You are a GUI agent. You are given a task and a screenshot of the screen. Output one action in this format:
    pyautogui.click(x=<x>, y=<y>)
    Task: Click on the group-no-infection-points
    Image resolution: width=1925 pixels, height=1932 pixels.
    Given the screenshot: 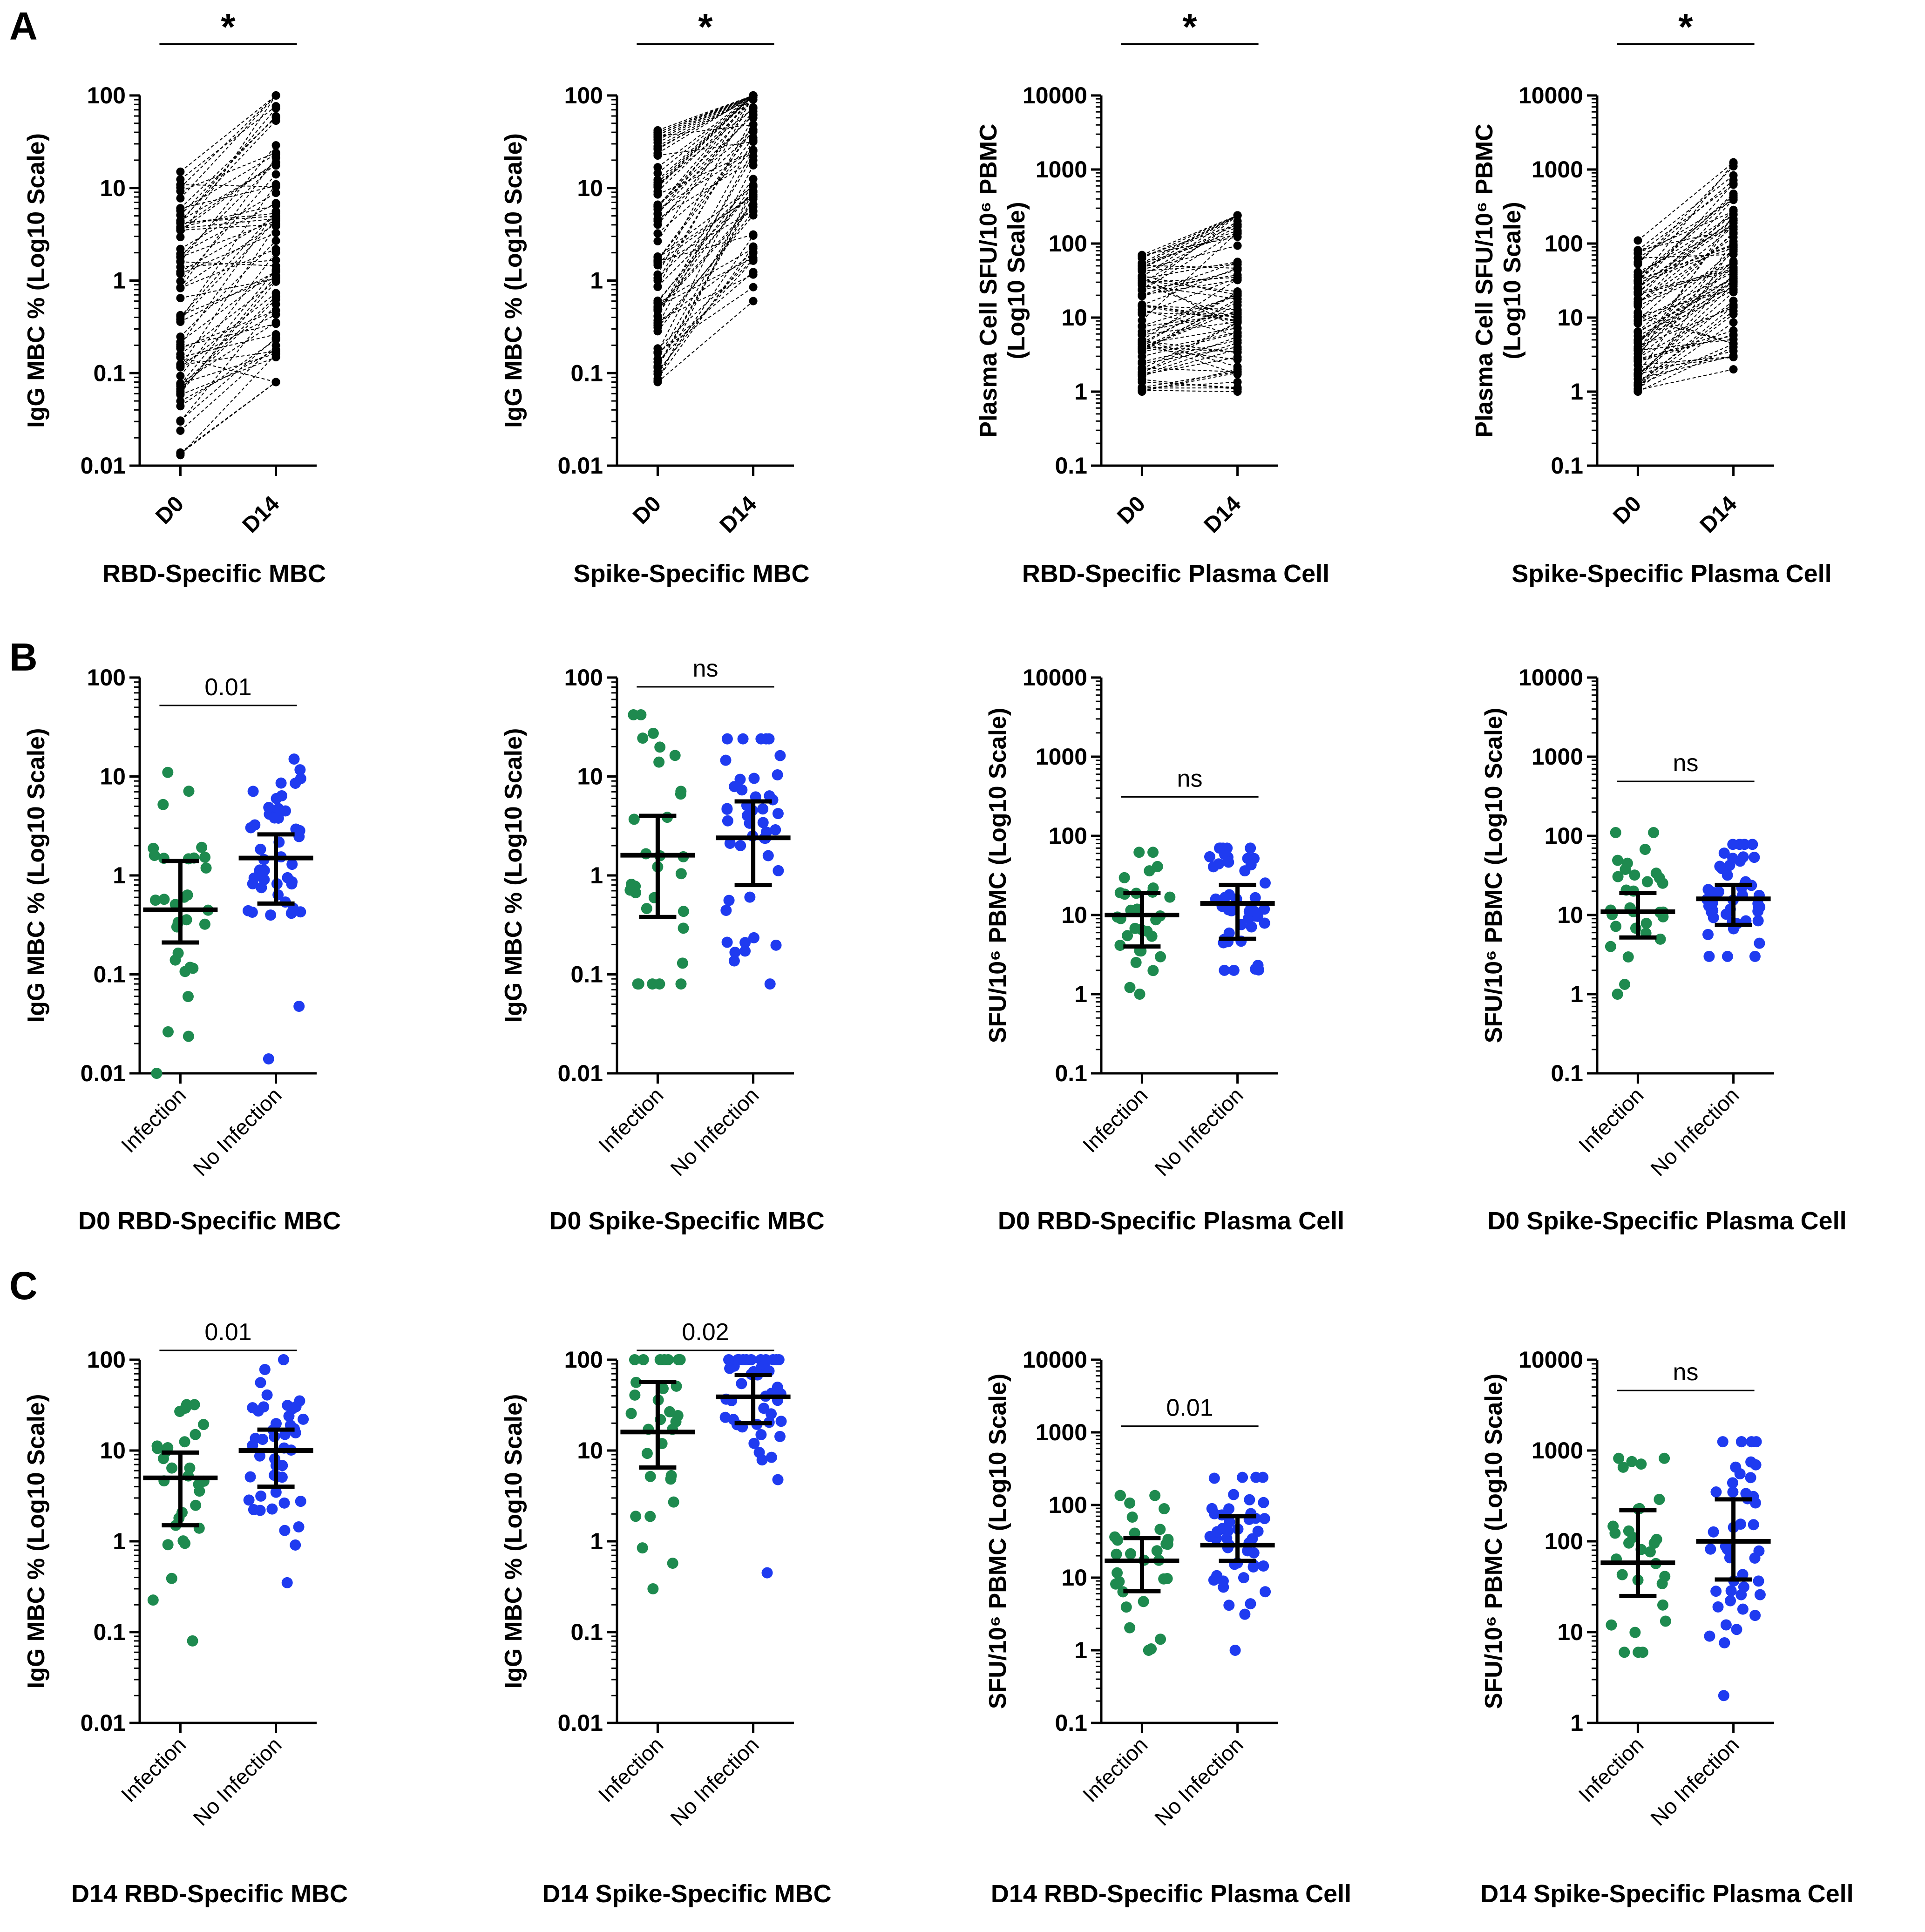 What is the action you would take?
    pyautogui.click(x=1735, y=1569)
    